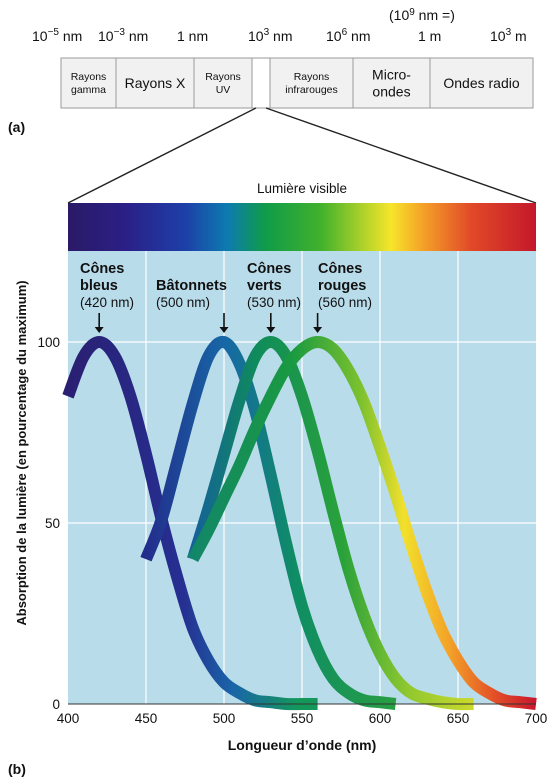 The height and width of the screenshot is (780, 548). What do you see at coordinates (56, 704) in the screenshot?
I see `y-tick-label: 0` at bounding box center [56, 704].